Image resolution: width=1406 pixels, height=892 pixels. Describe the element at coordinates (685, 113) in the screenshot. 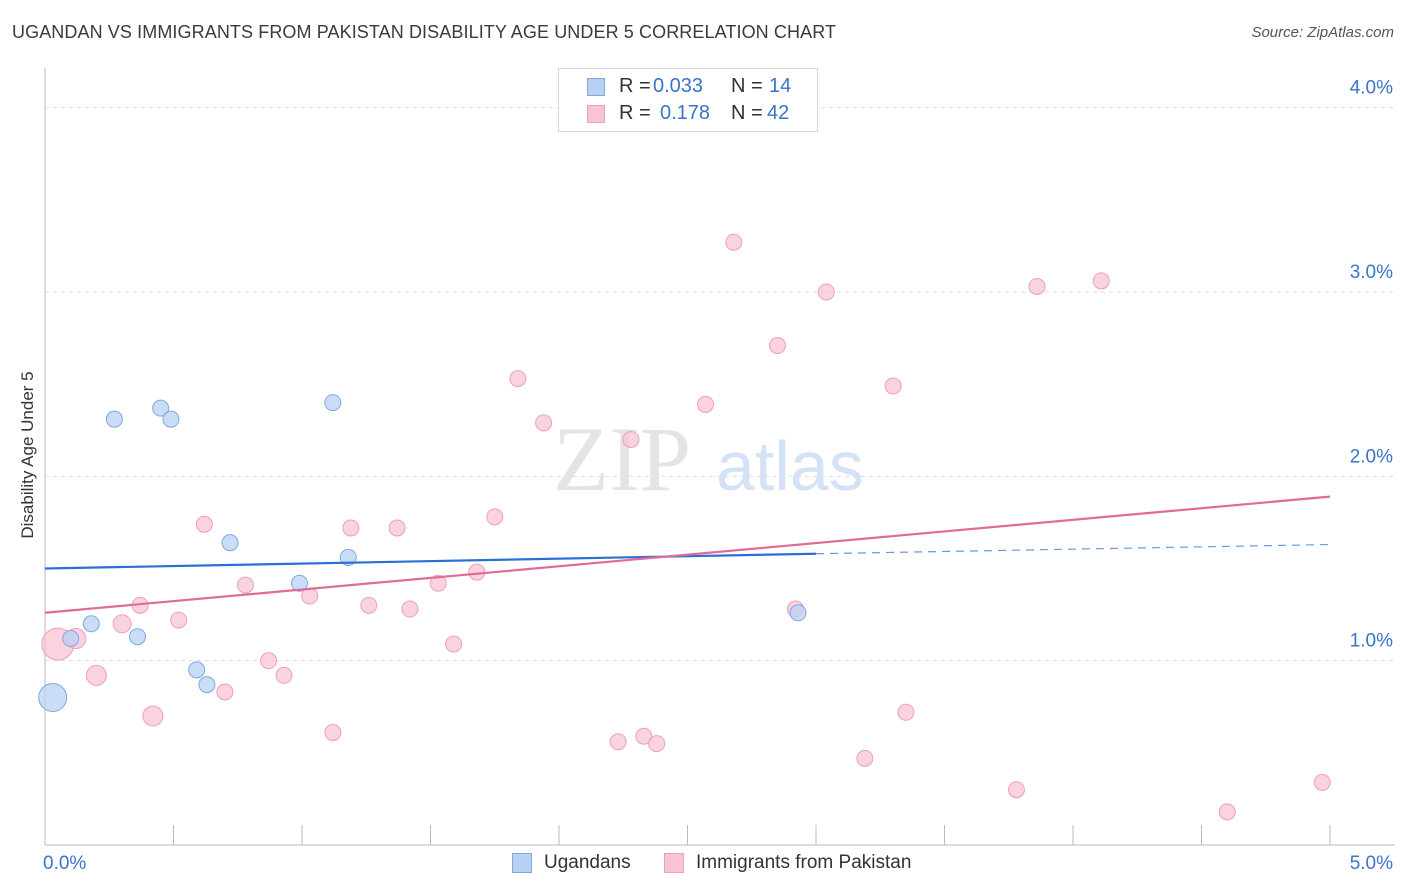

I see `legend-r-value: 0.178` at that location.